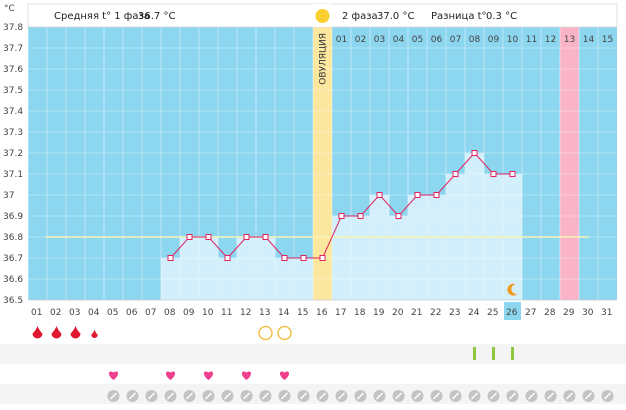  Describe the element at coordinates (208, 313) in the screenshot. I see `x-tick-label: 10` at that location.